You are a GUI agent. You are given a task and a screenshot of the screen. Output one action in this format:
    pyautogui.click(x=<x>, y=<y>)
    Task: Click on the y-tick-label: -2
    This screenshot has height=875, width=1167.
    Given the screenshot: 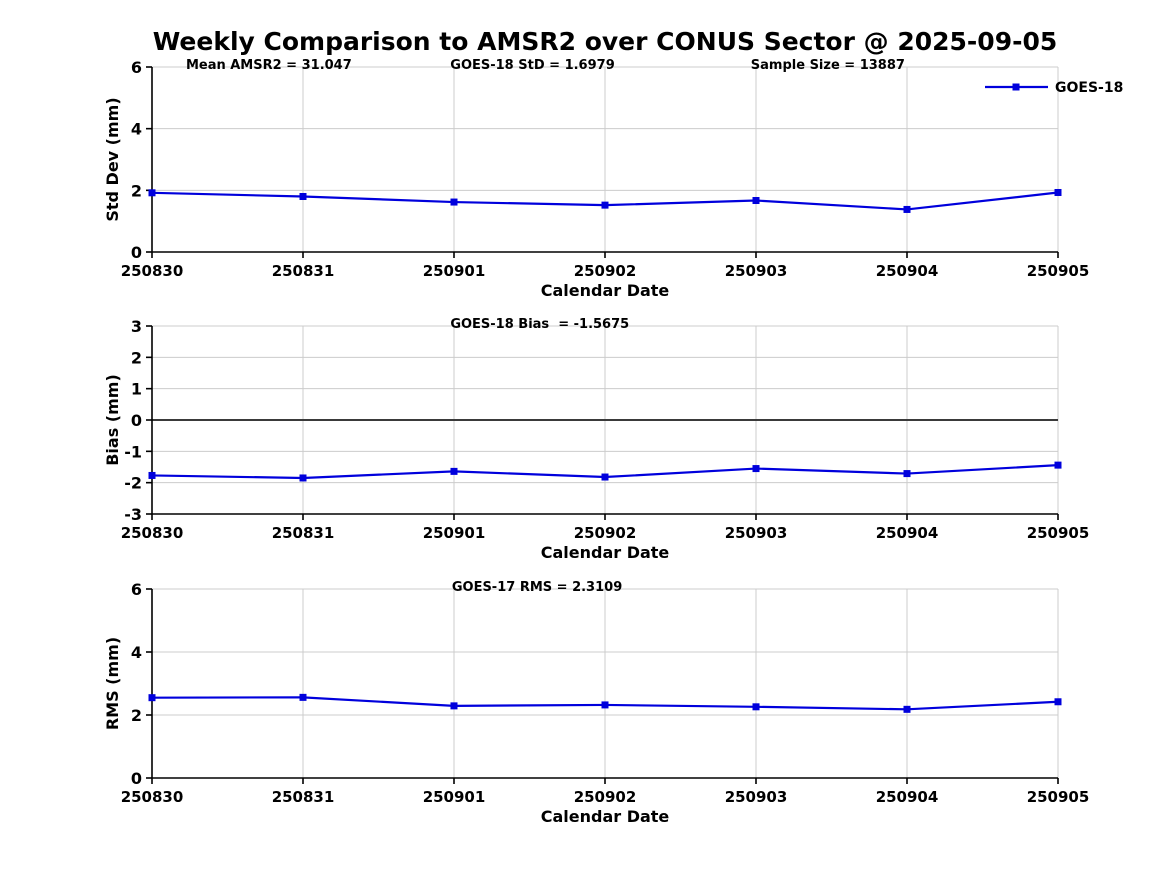 What is the action you would take?
    pyautogui.click(x=133, y=483)
    